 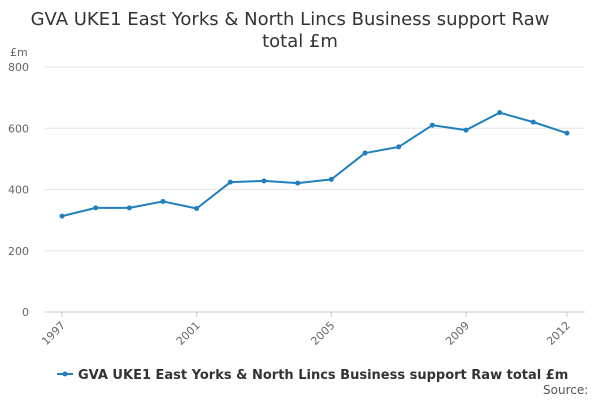 I want to click on y-tick-label: 800, so click(x=18, y=67).